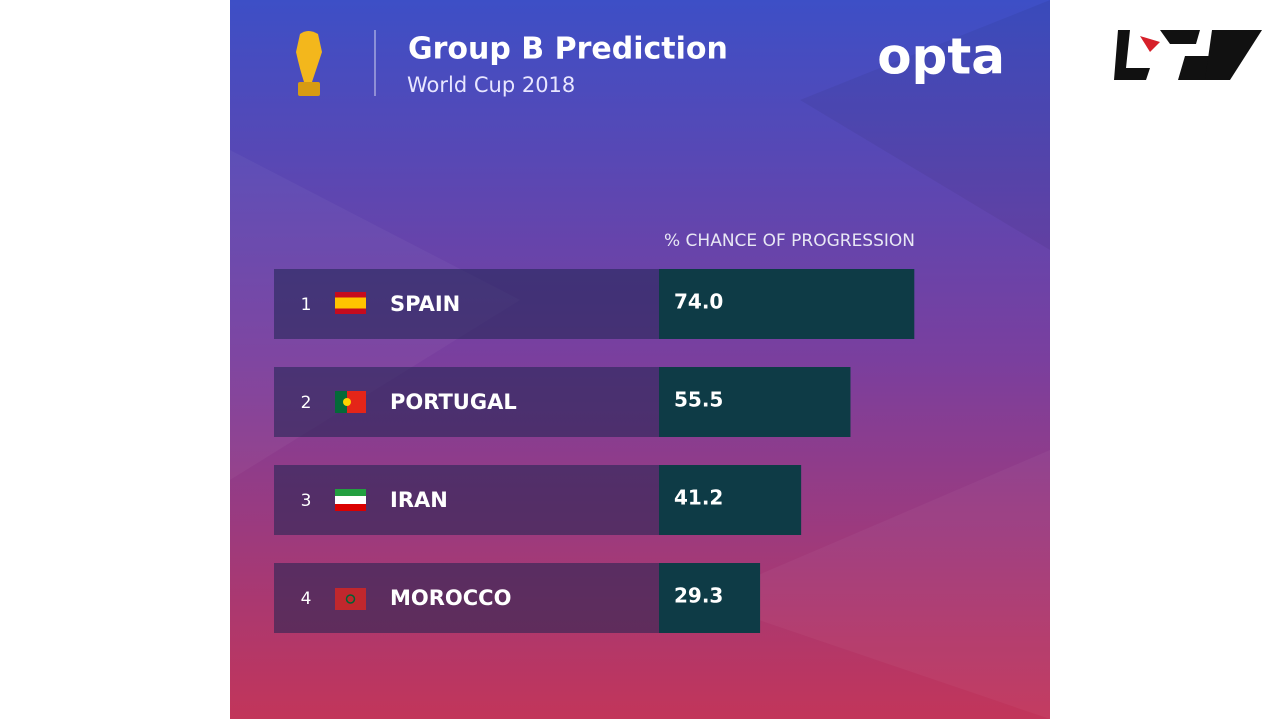  I want to click on rank-label: 4, so click(306, 599).